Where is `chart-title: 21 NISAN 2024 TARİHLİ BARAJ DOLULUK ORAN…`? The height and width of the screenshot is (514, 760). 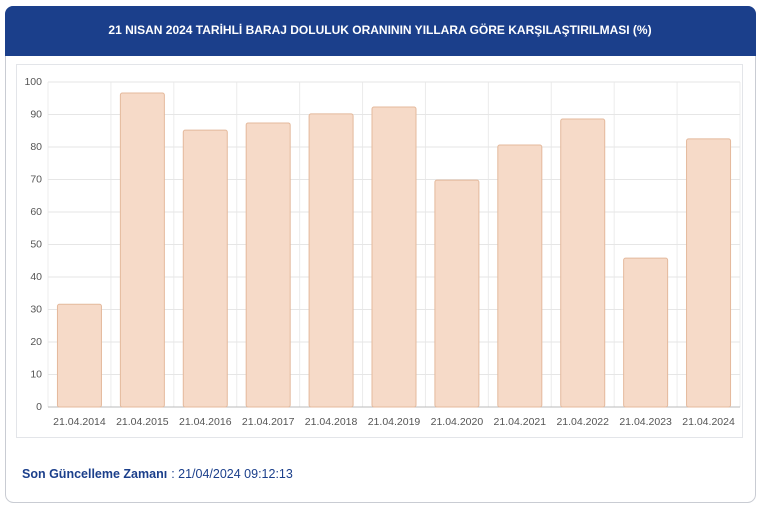 chart-title: 21 NISAN 2024 TARİHLİ BARAJ DOLULUK ORAN… is located at coordinates (379, 29).